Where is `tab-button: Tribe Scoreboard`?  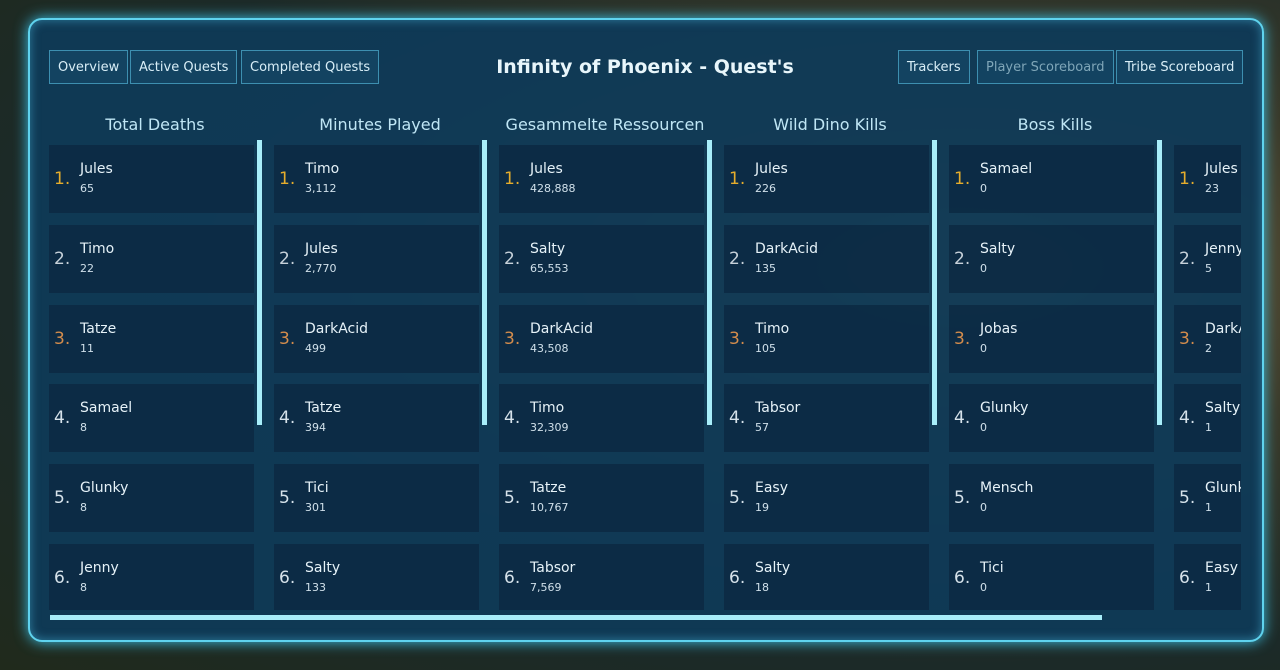 tab-button: Tribe Scoreboard is located at coordinates (1180, 67).